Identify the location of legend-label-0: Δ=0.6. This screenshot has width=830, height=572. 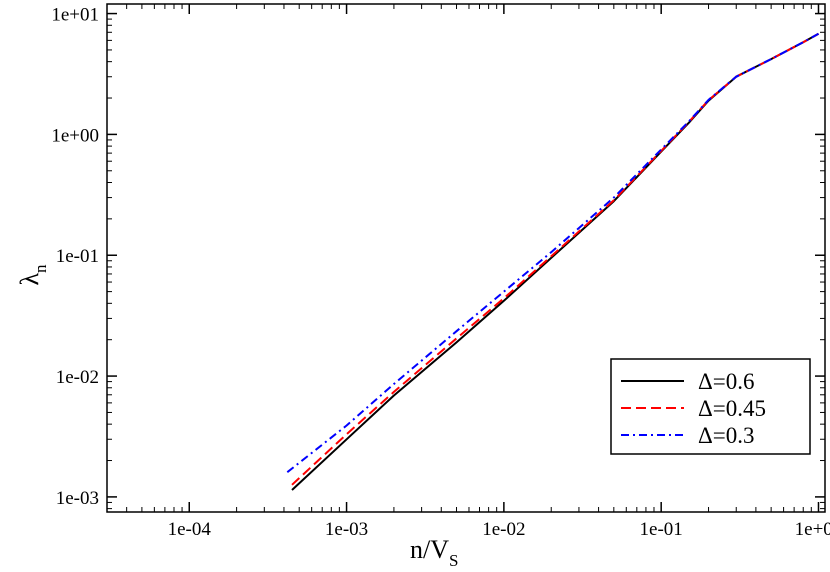
(726, 381).